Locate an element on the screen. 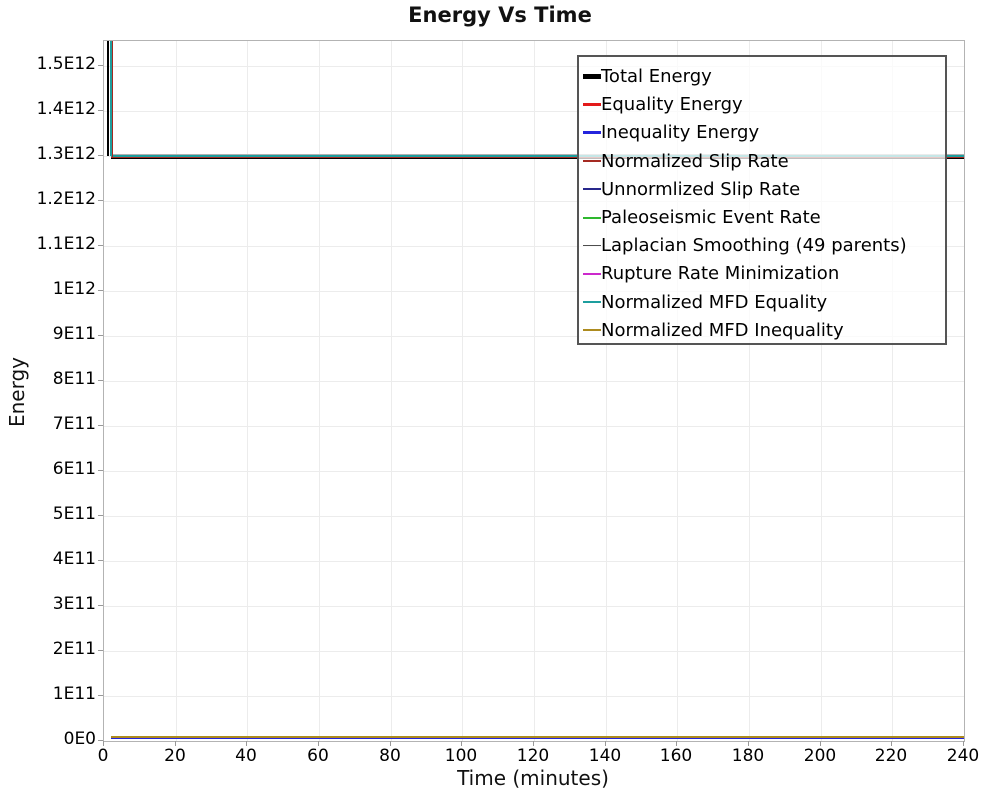  y-tick-label: 2E11 is located at coordinates (74, 649).